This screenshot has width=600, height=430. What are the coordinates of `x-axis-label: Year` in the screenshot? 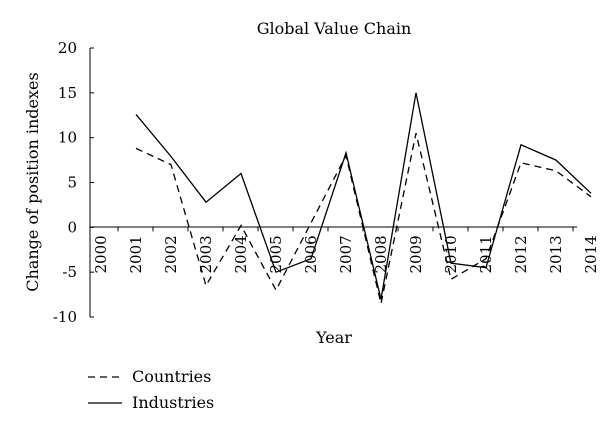 It's located at (333, 337).